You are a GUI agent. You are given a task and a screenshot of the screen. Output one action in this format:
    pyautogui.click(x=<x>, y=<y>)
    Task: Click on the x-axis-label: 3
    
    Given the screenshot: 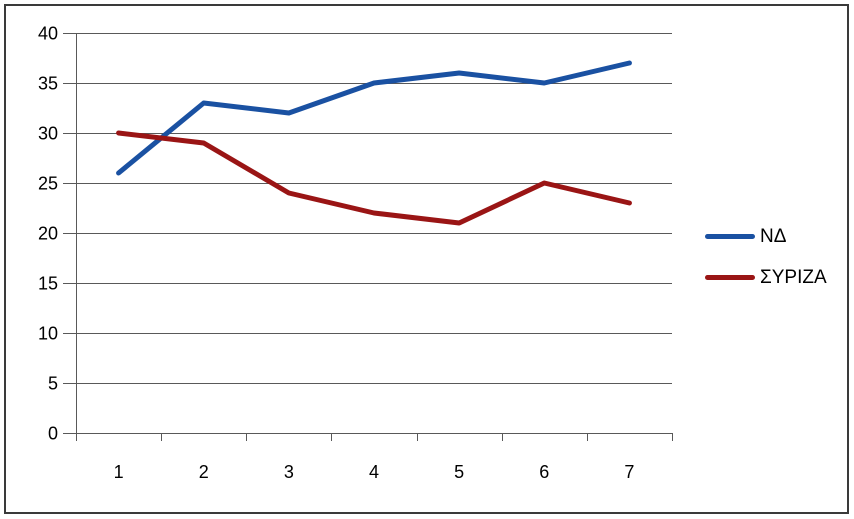 What is the action you would take?
    pyautogui.click(x=289, y=472)
    